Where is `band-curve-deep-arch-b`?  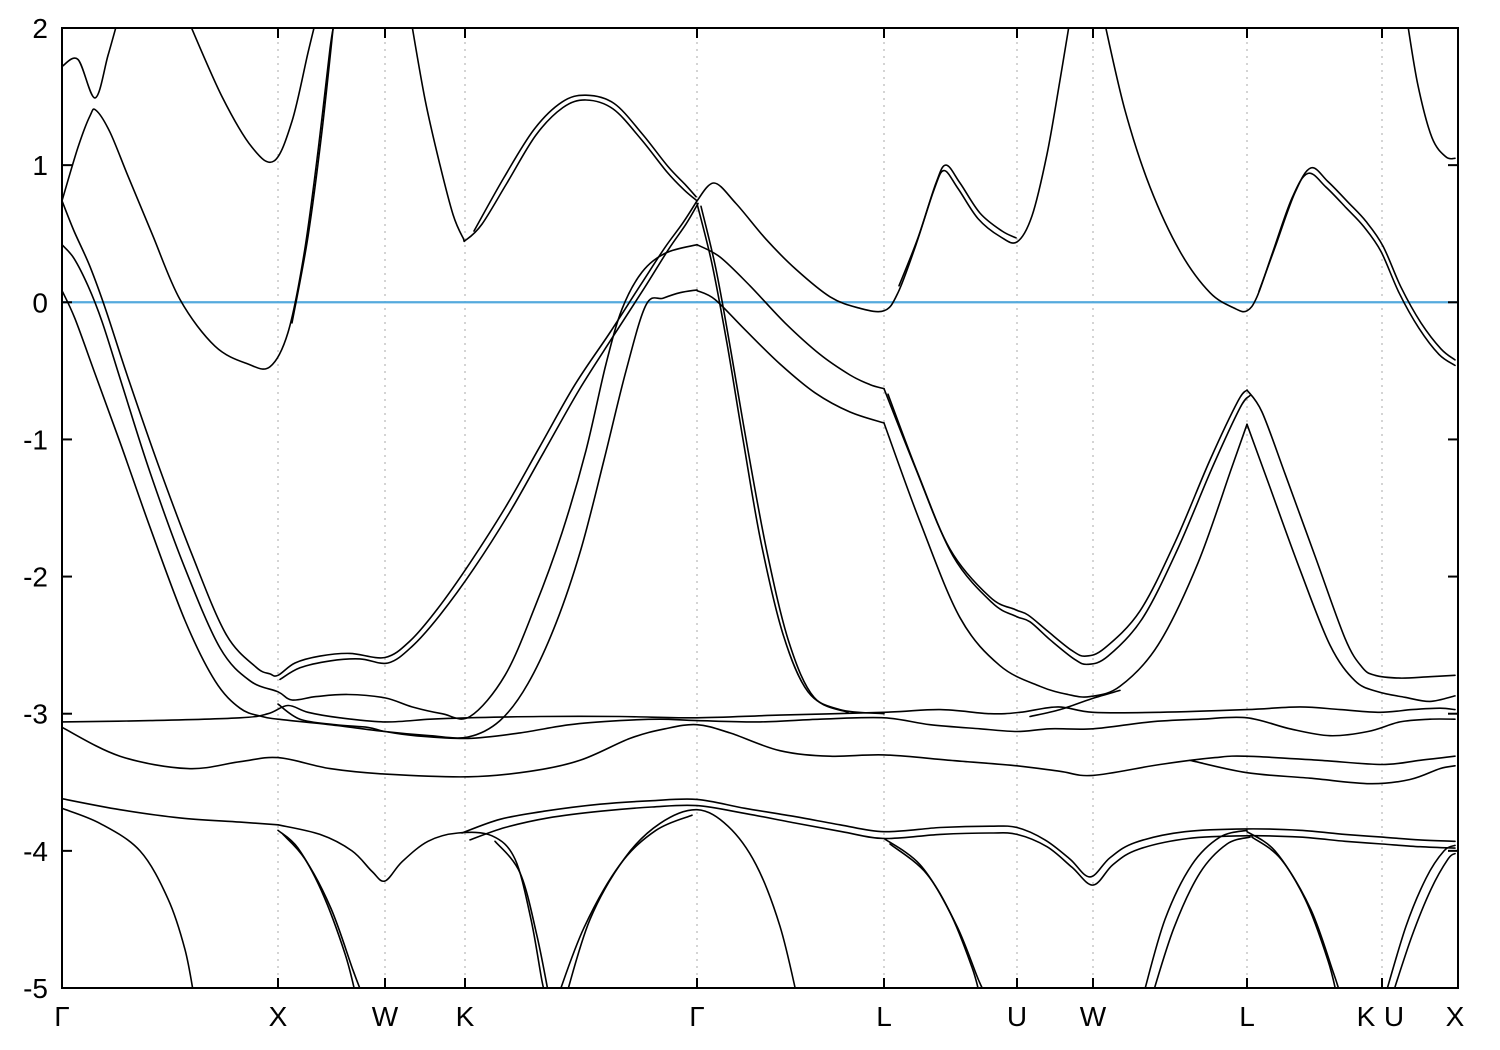
band-curve-deep-arch-b is located at coordinates (962, 845).